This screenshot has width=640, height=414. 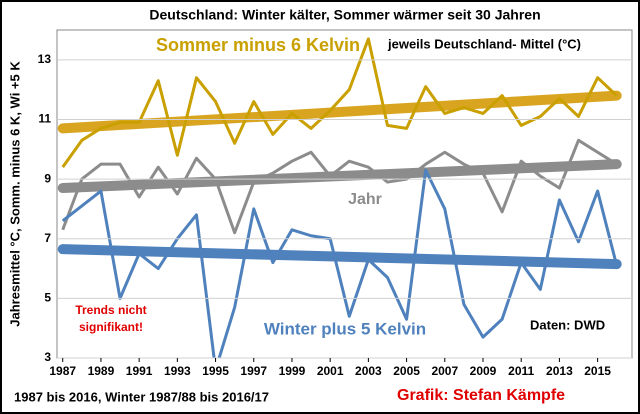 What do you see at coordinates (110, 310) in the screenshot?
I see `trend-note: Trends nicht` at bounding box center [110, 310].